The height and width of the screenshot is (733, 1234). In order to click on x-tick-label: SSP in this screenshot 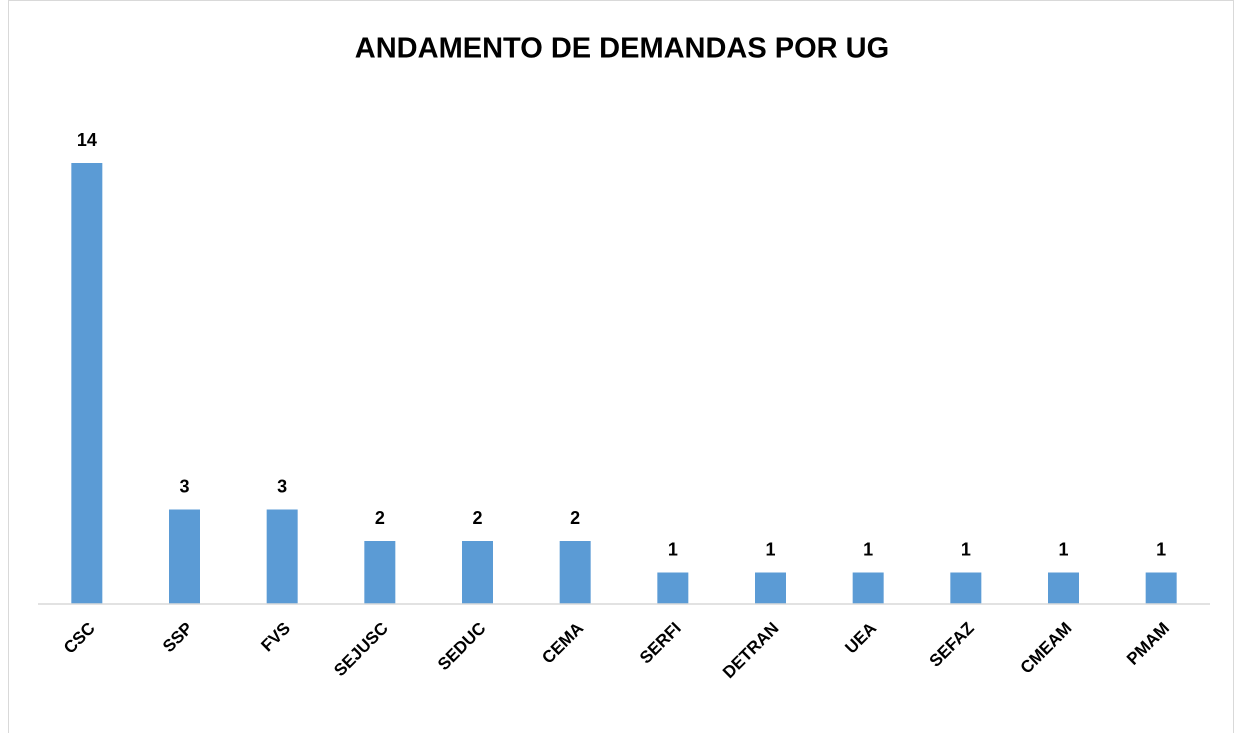, I will do `click(177, 637)`.